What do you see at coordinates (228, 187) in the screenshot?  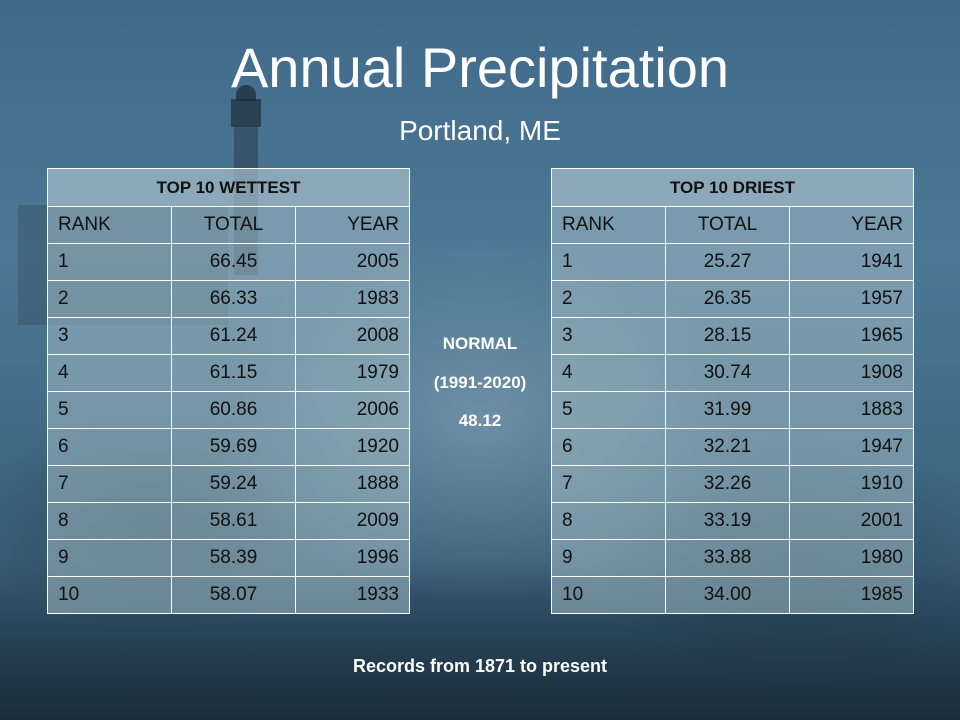 I see `wettest-table-header: TOP 10 WETTEST` at bounding box center [228, 187].